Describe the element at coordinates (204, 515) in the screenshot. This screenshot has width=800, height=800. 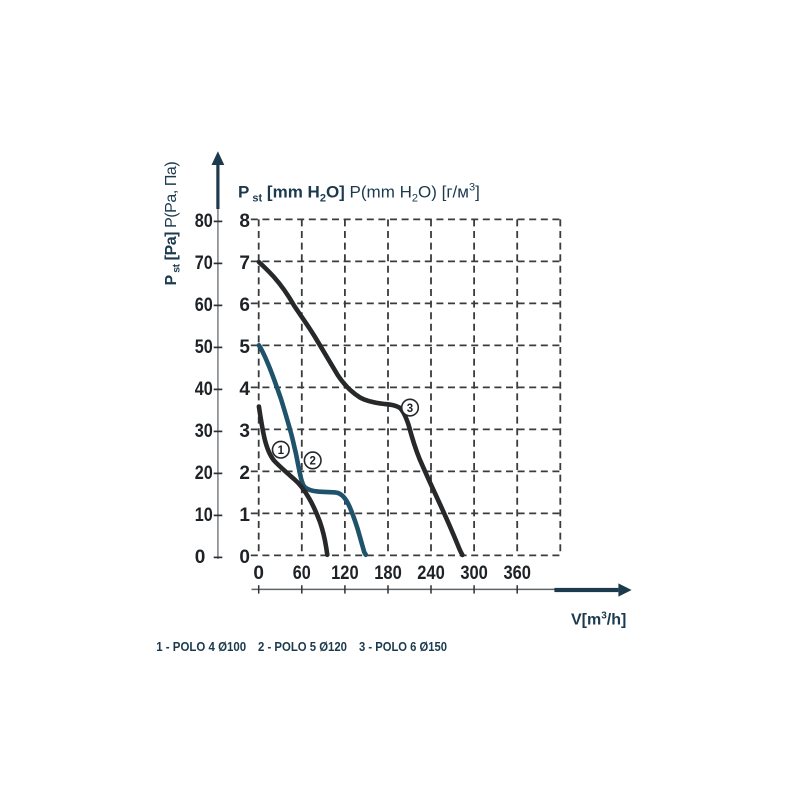
I see `svg-text: 10` at that location.